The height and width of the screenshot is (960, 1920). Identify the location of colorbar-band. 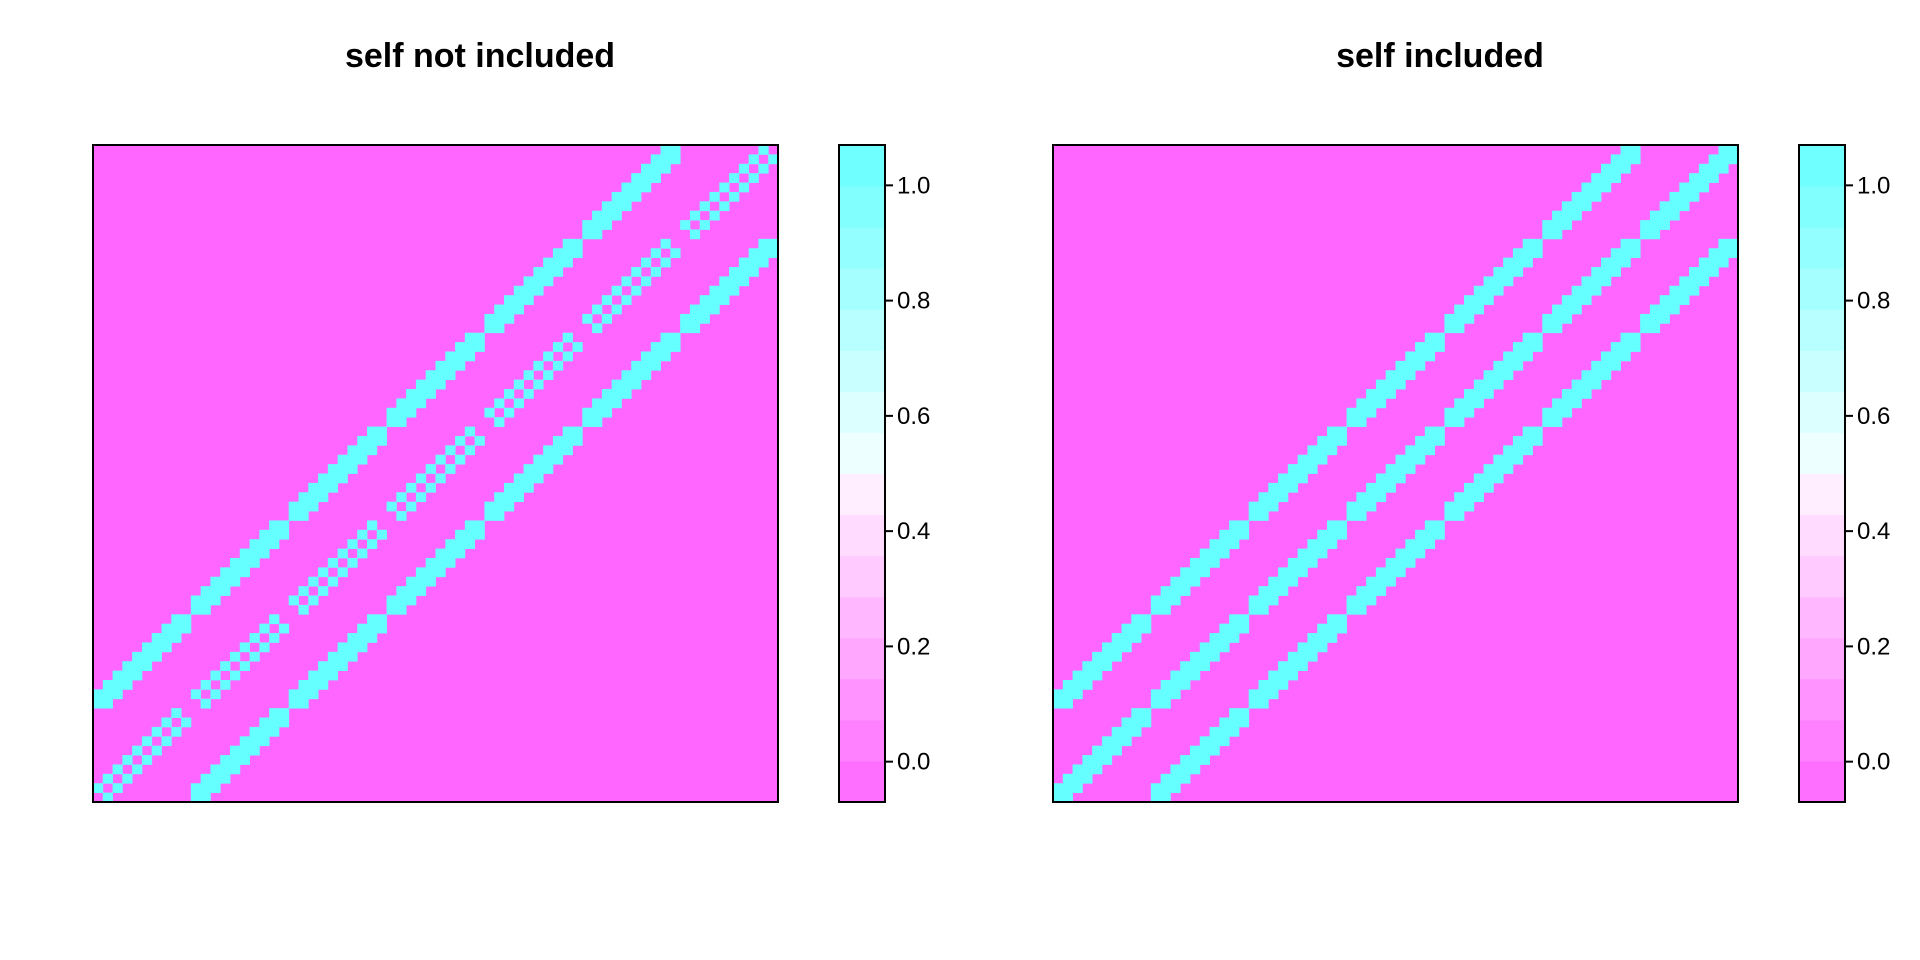
(1822, 207).